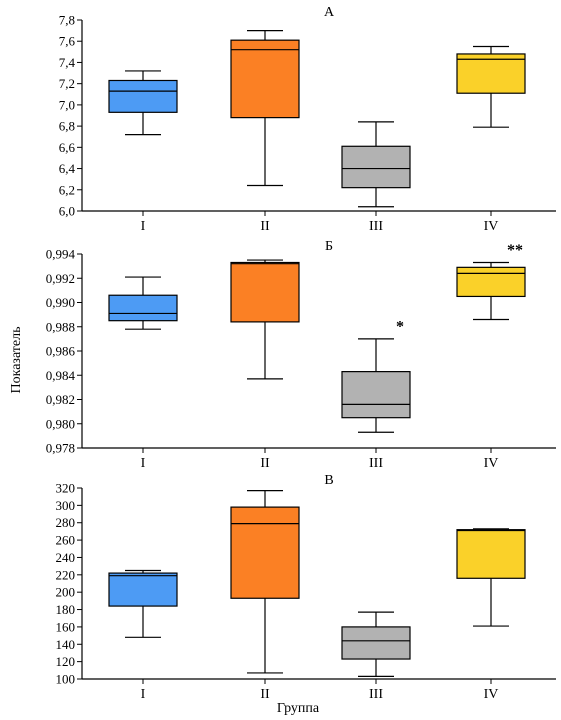 Image resolution: width=561 pixels, height=720 pixels. Describe the element at coordinates (66, 679) in the screenshot. I see `y-tick-label: 100` at that location.